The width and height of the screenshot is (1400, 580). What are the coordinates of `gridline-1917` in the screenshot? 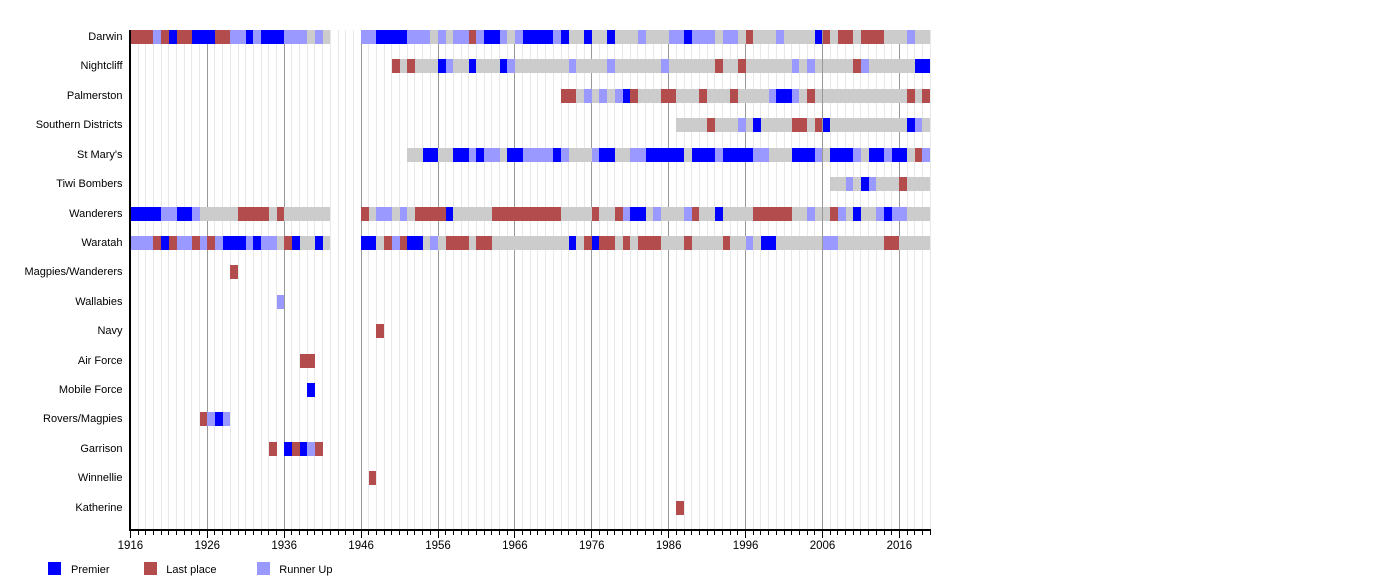 It's located at (138, 280).